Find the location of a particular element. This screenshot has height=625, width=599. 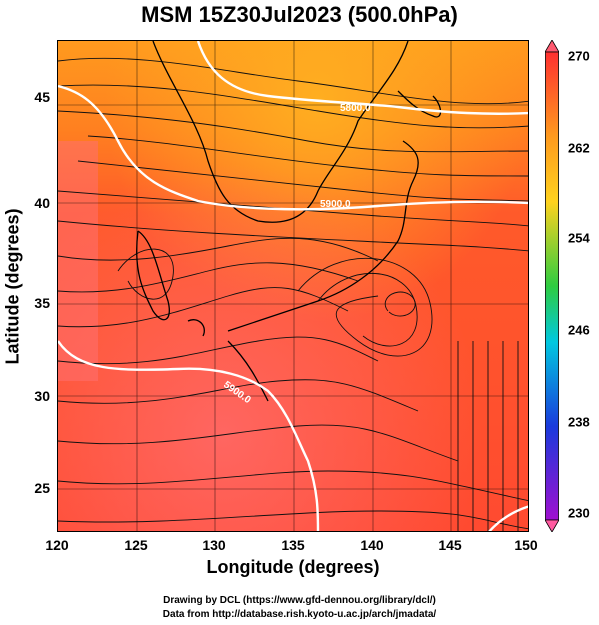

x-tick-label: 125 is located at coordinates (136, 545).